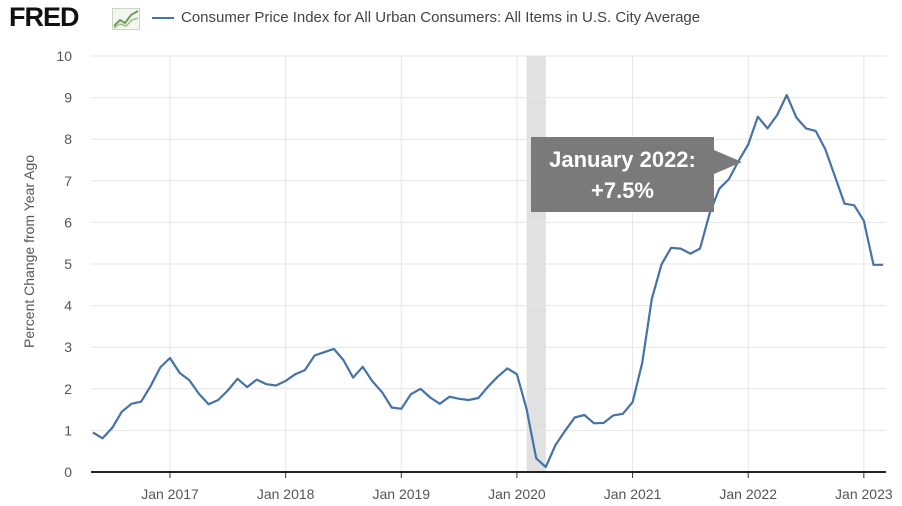 The image size is (902, 506). Describe the element at coordinates (864, 494) in the screenshot. I see `x-tick-label: Jan 2023` at that location.